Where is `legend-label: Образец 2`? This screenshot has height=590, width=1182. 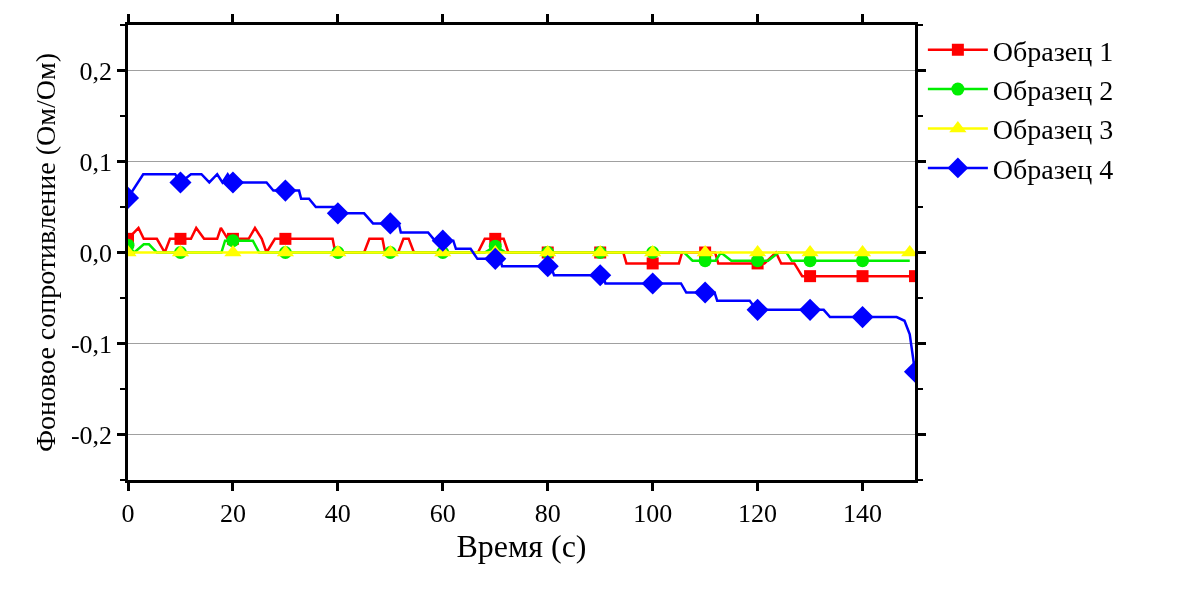
legend-label: Образец 2 is located at coordinates (1053, 91).